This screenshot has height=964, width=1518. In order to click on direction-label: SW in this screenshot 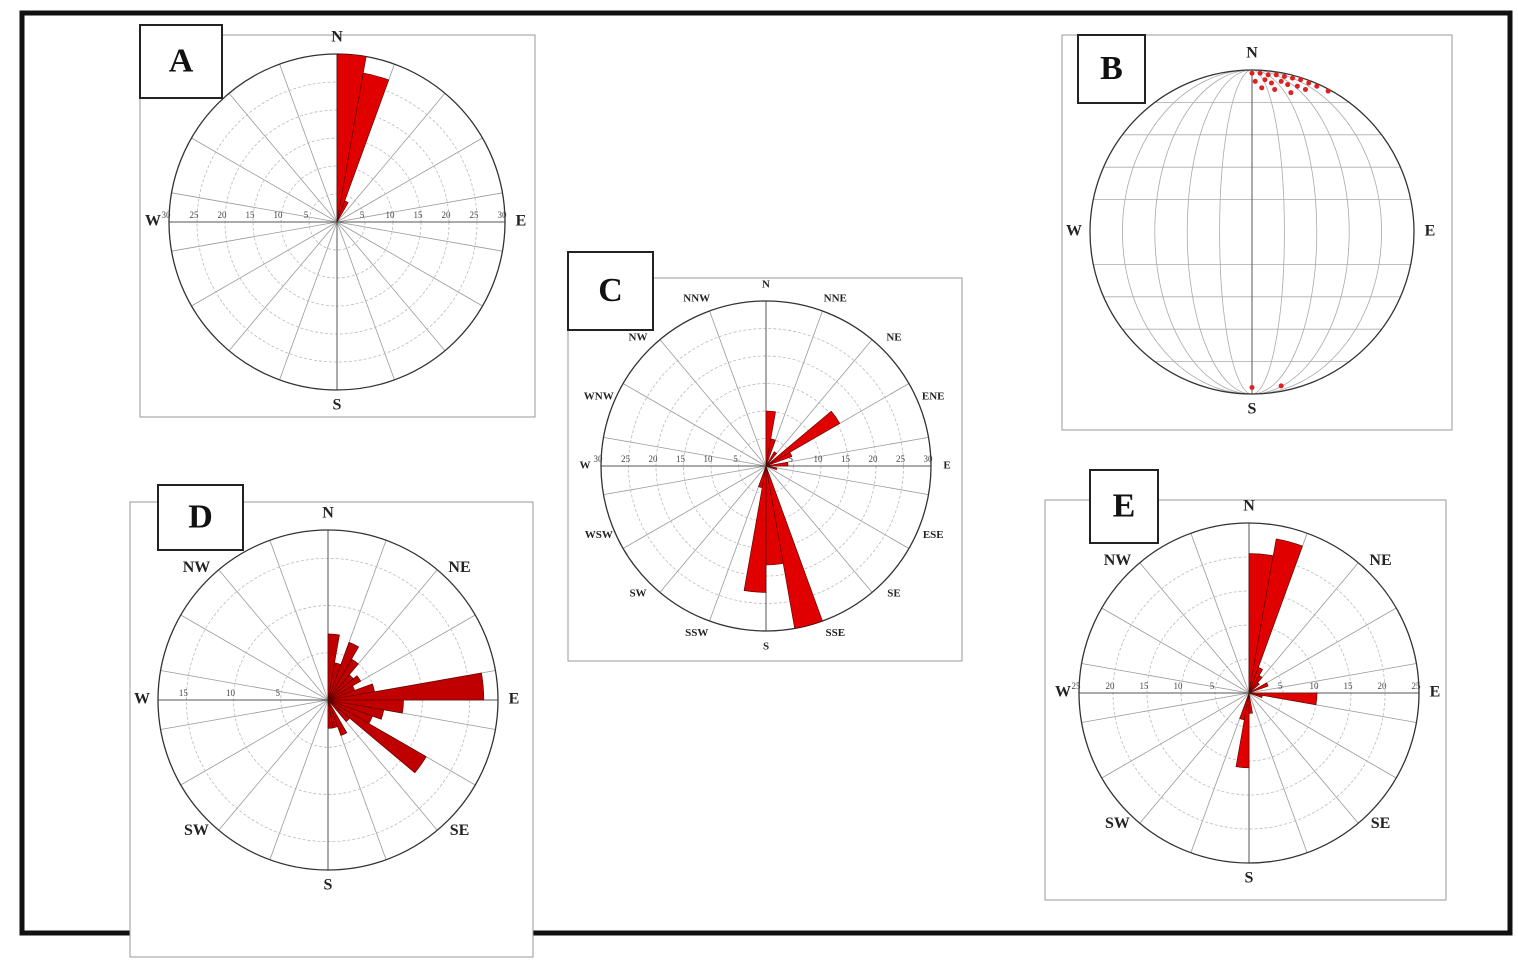, I will do `click(637, 594)`.